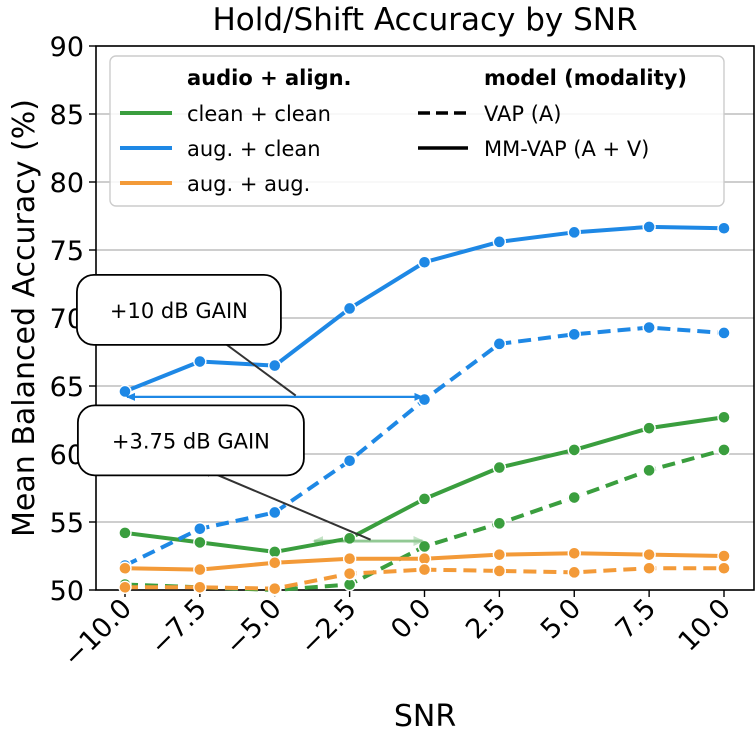 The width and height of the screenshot is (756, 732). I want to click on x-tick-label: 10.0, so click(705, 625).